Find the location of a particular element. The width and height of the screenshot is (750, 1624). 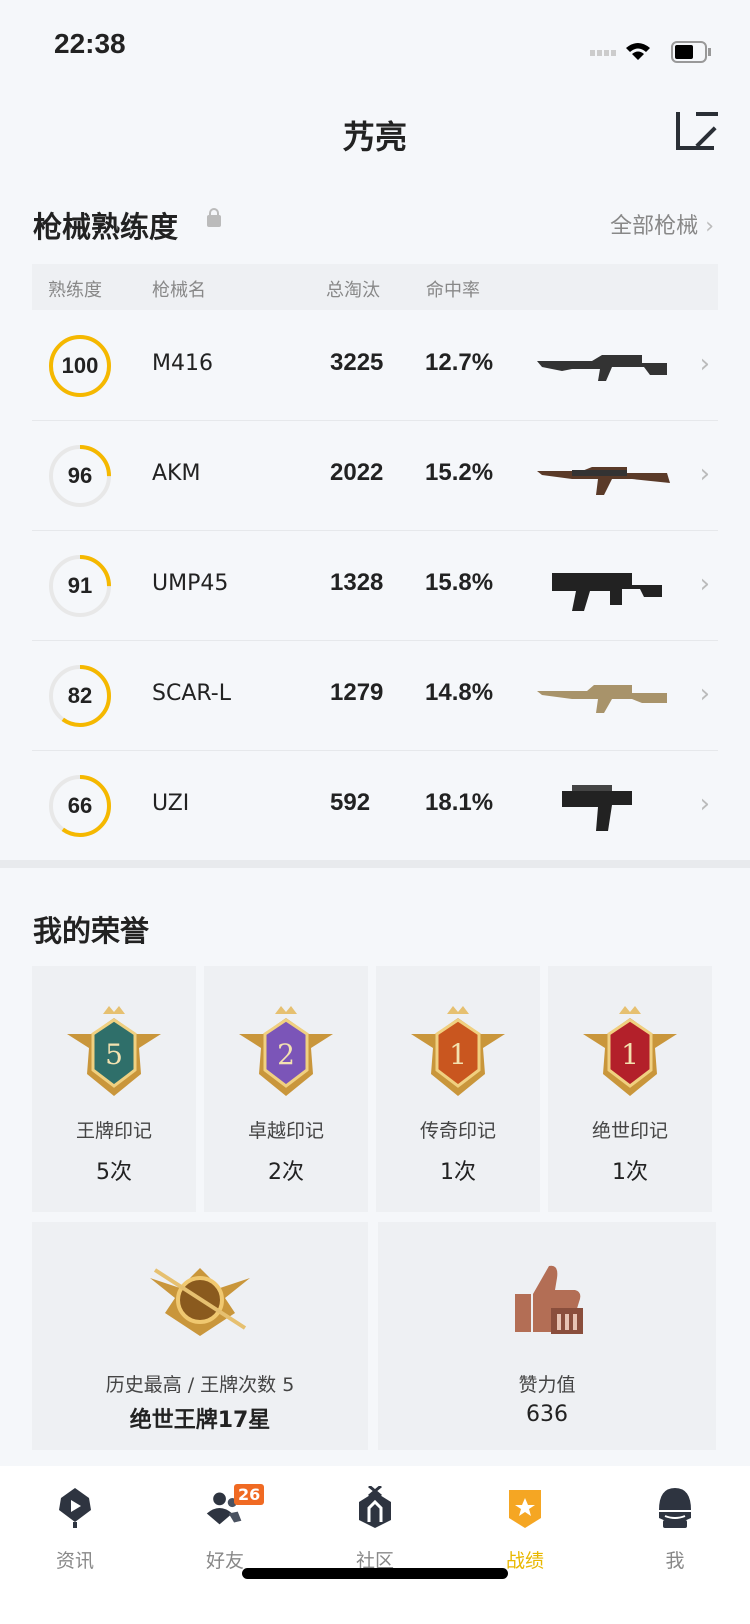

honor-mark-card: 1 传奇印记 1次 is located at coordinates (458, 1089).